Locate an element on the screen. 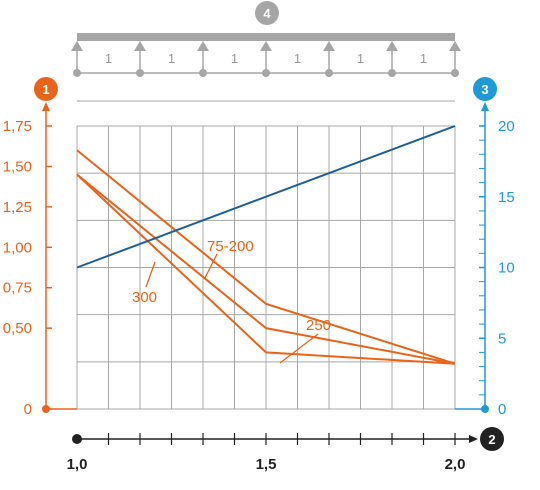 Image resolution: width=540 pixels, height=490 pixels. left-tick-label: 1,75 is located at coordinates (17, 126).